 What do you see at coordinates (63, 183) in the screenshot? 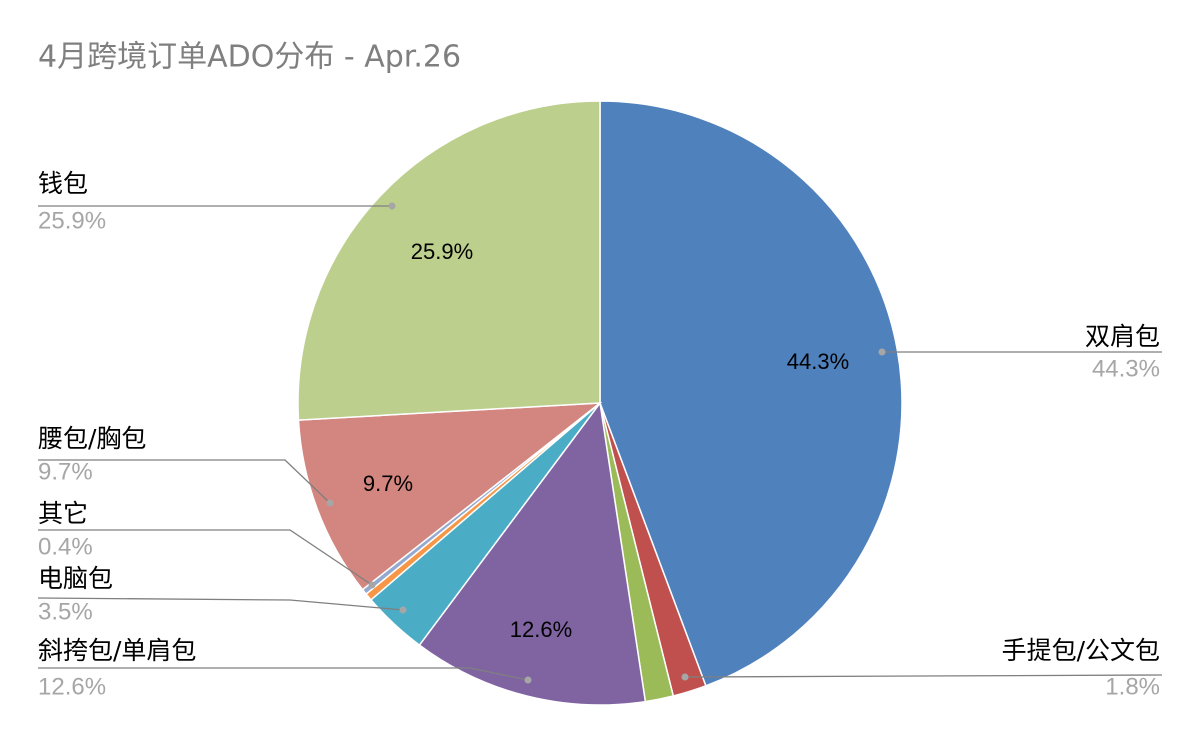
I see `legend-label: 钱包` at bounding box center [63, 183].